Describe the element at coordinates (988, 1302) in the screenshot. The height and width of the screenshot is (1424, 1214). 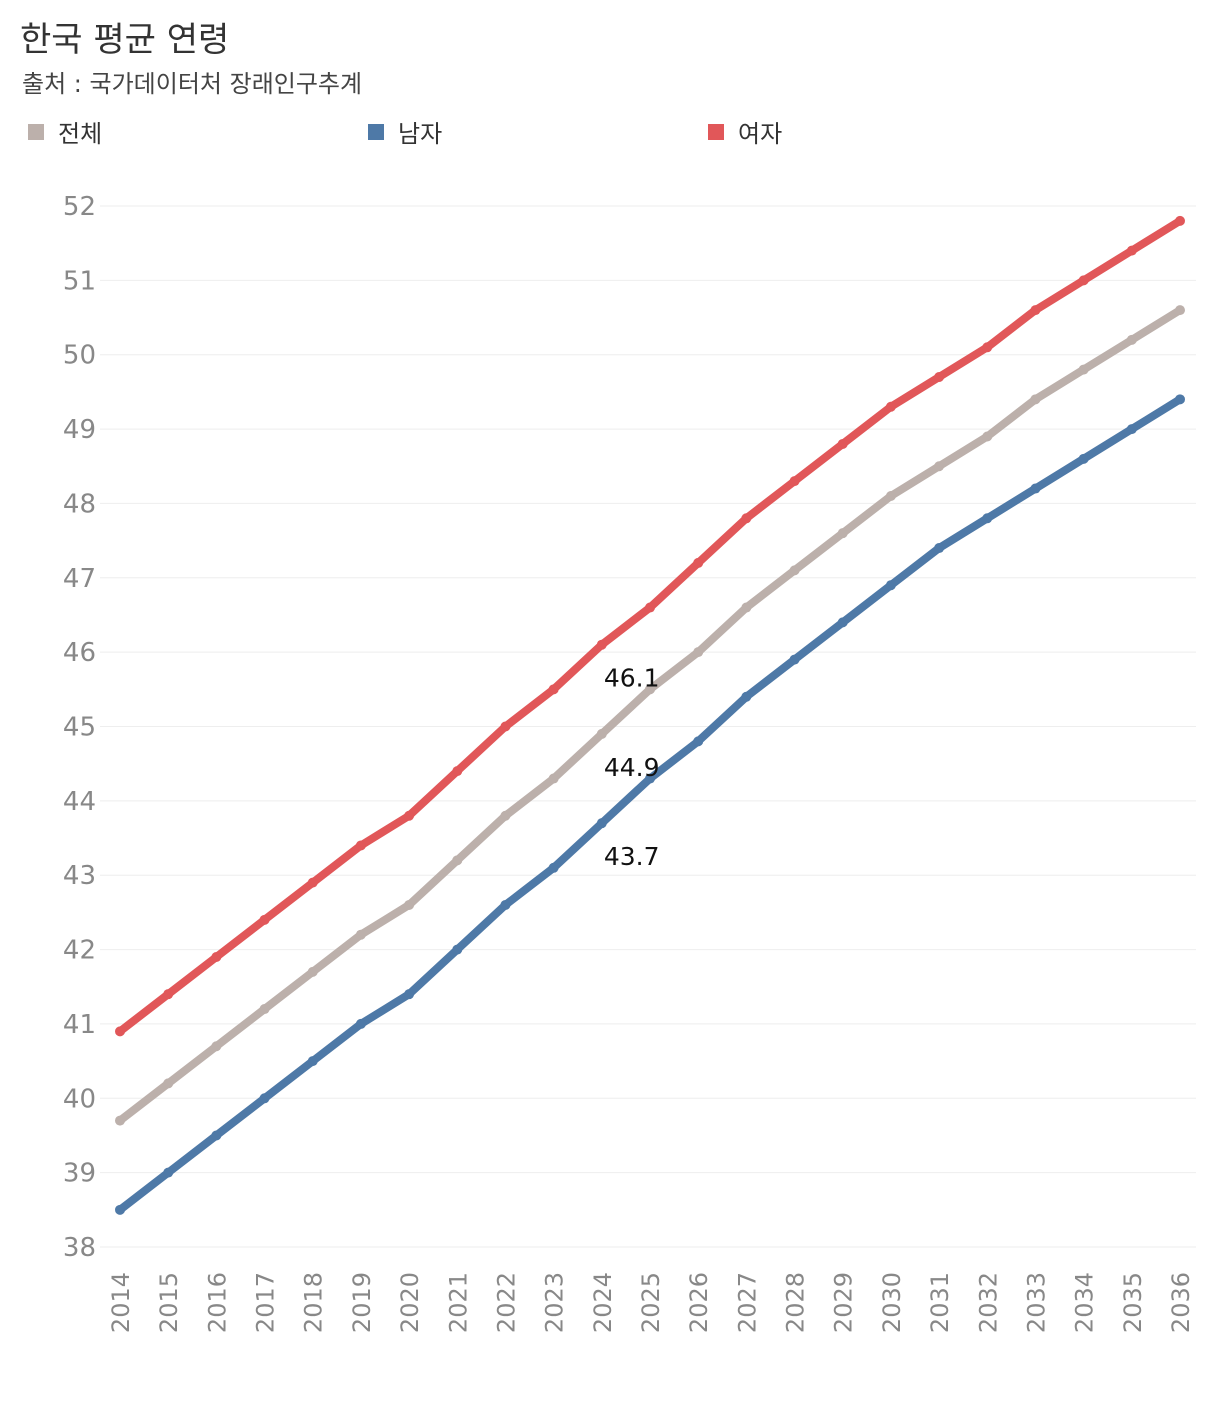
I see `x-tick-label: 2032` at that location.